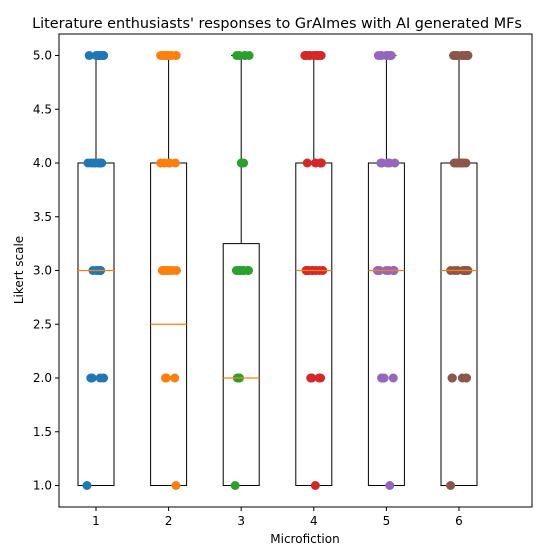 This screenshot has width=550, height=552. Describe the element at coordinates (387, 521) in the screenshot. I see `x-tick-label-4: 5` at that location.